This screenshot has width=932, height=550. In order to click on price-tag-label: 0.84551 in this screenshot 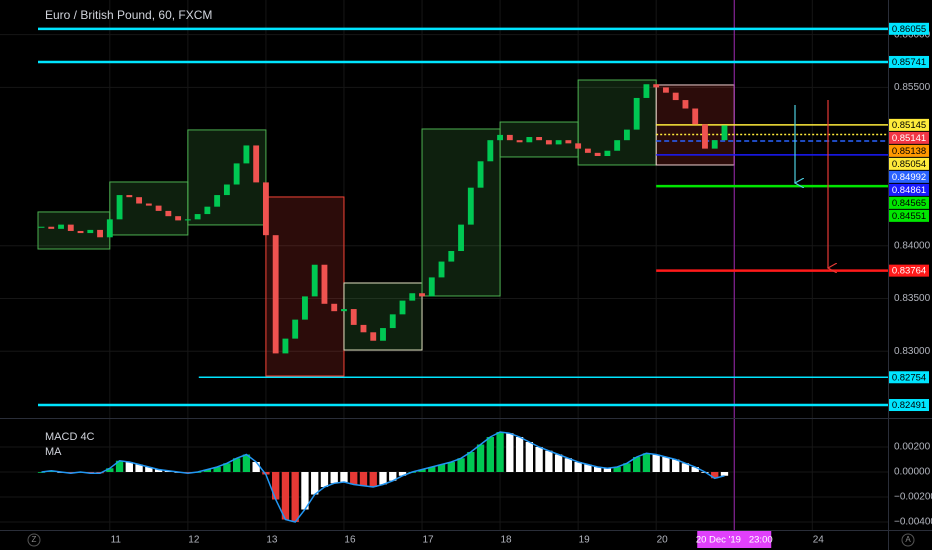, I will do `click(909, 216)`.